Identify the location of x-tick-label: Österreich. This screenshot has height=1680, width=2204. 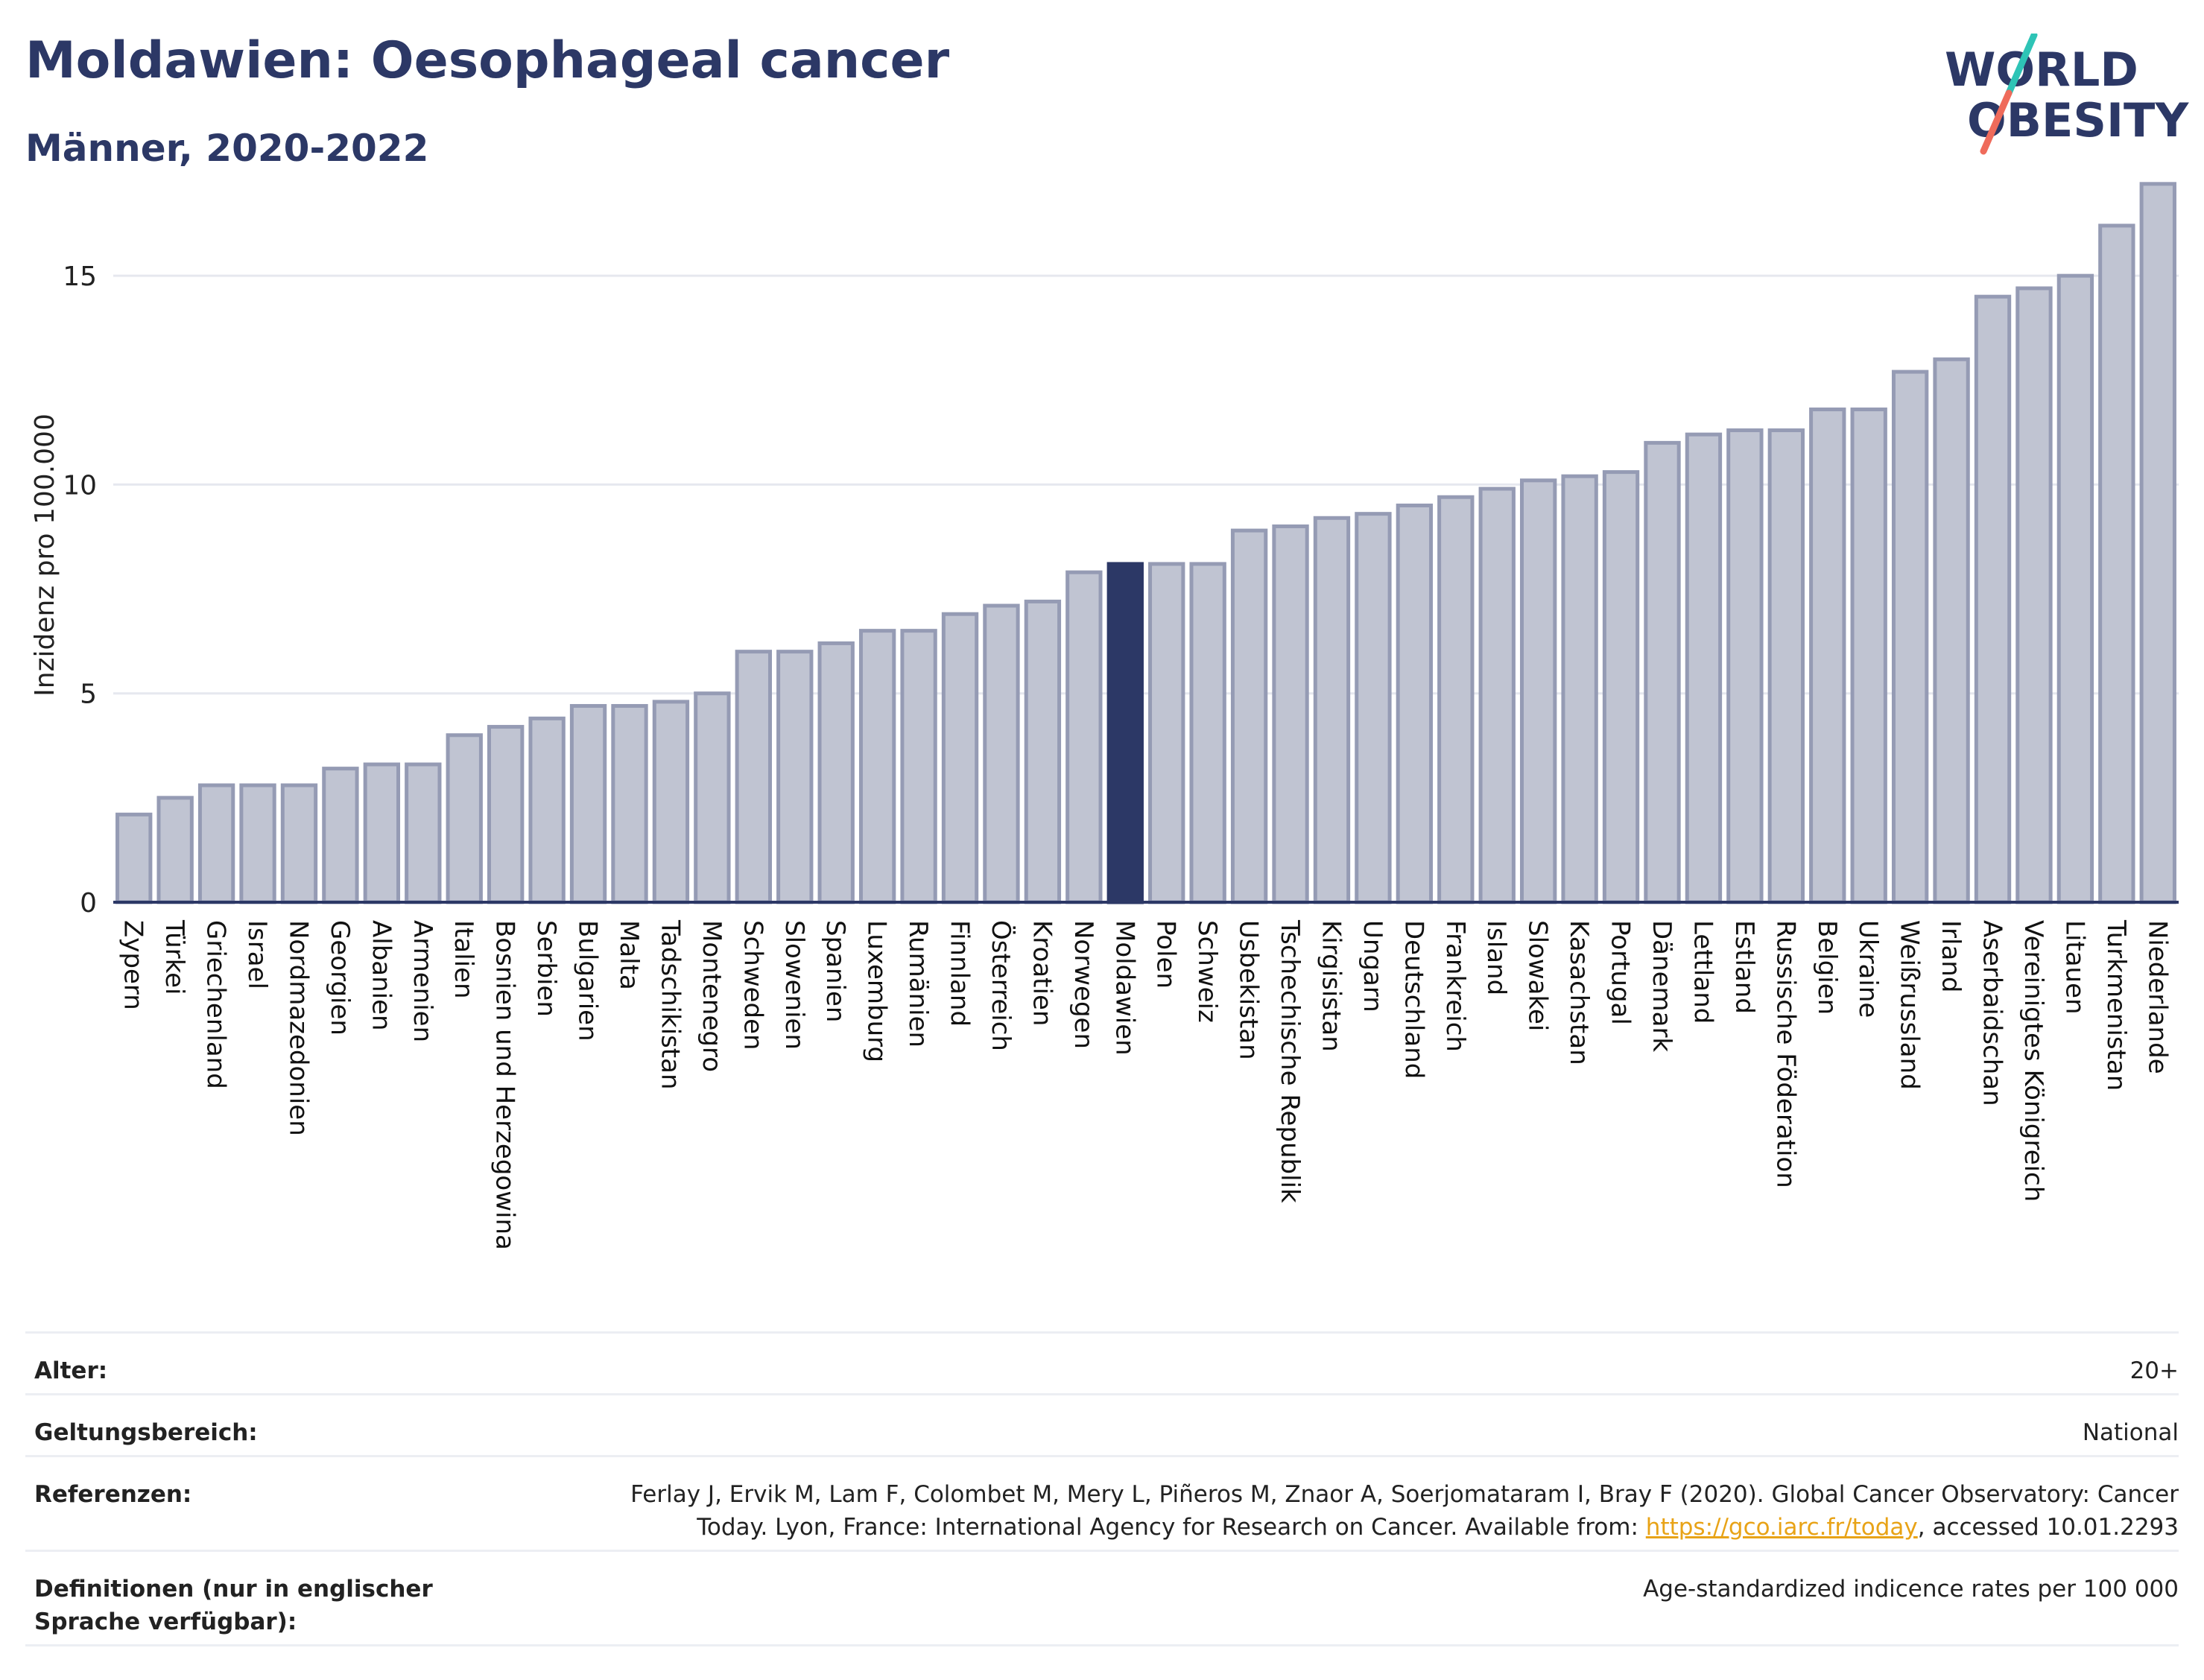
(1001, 985).